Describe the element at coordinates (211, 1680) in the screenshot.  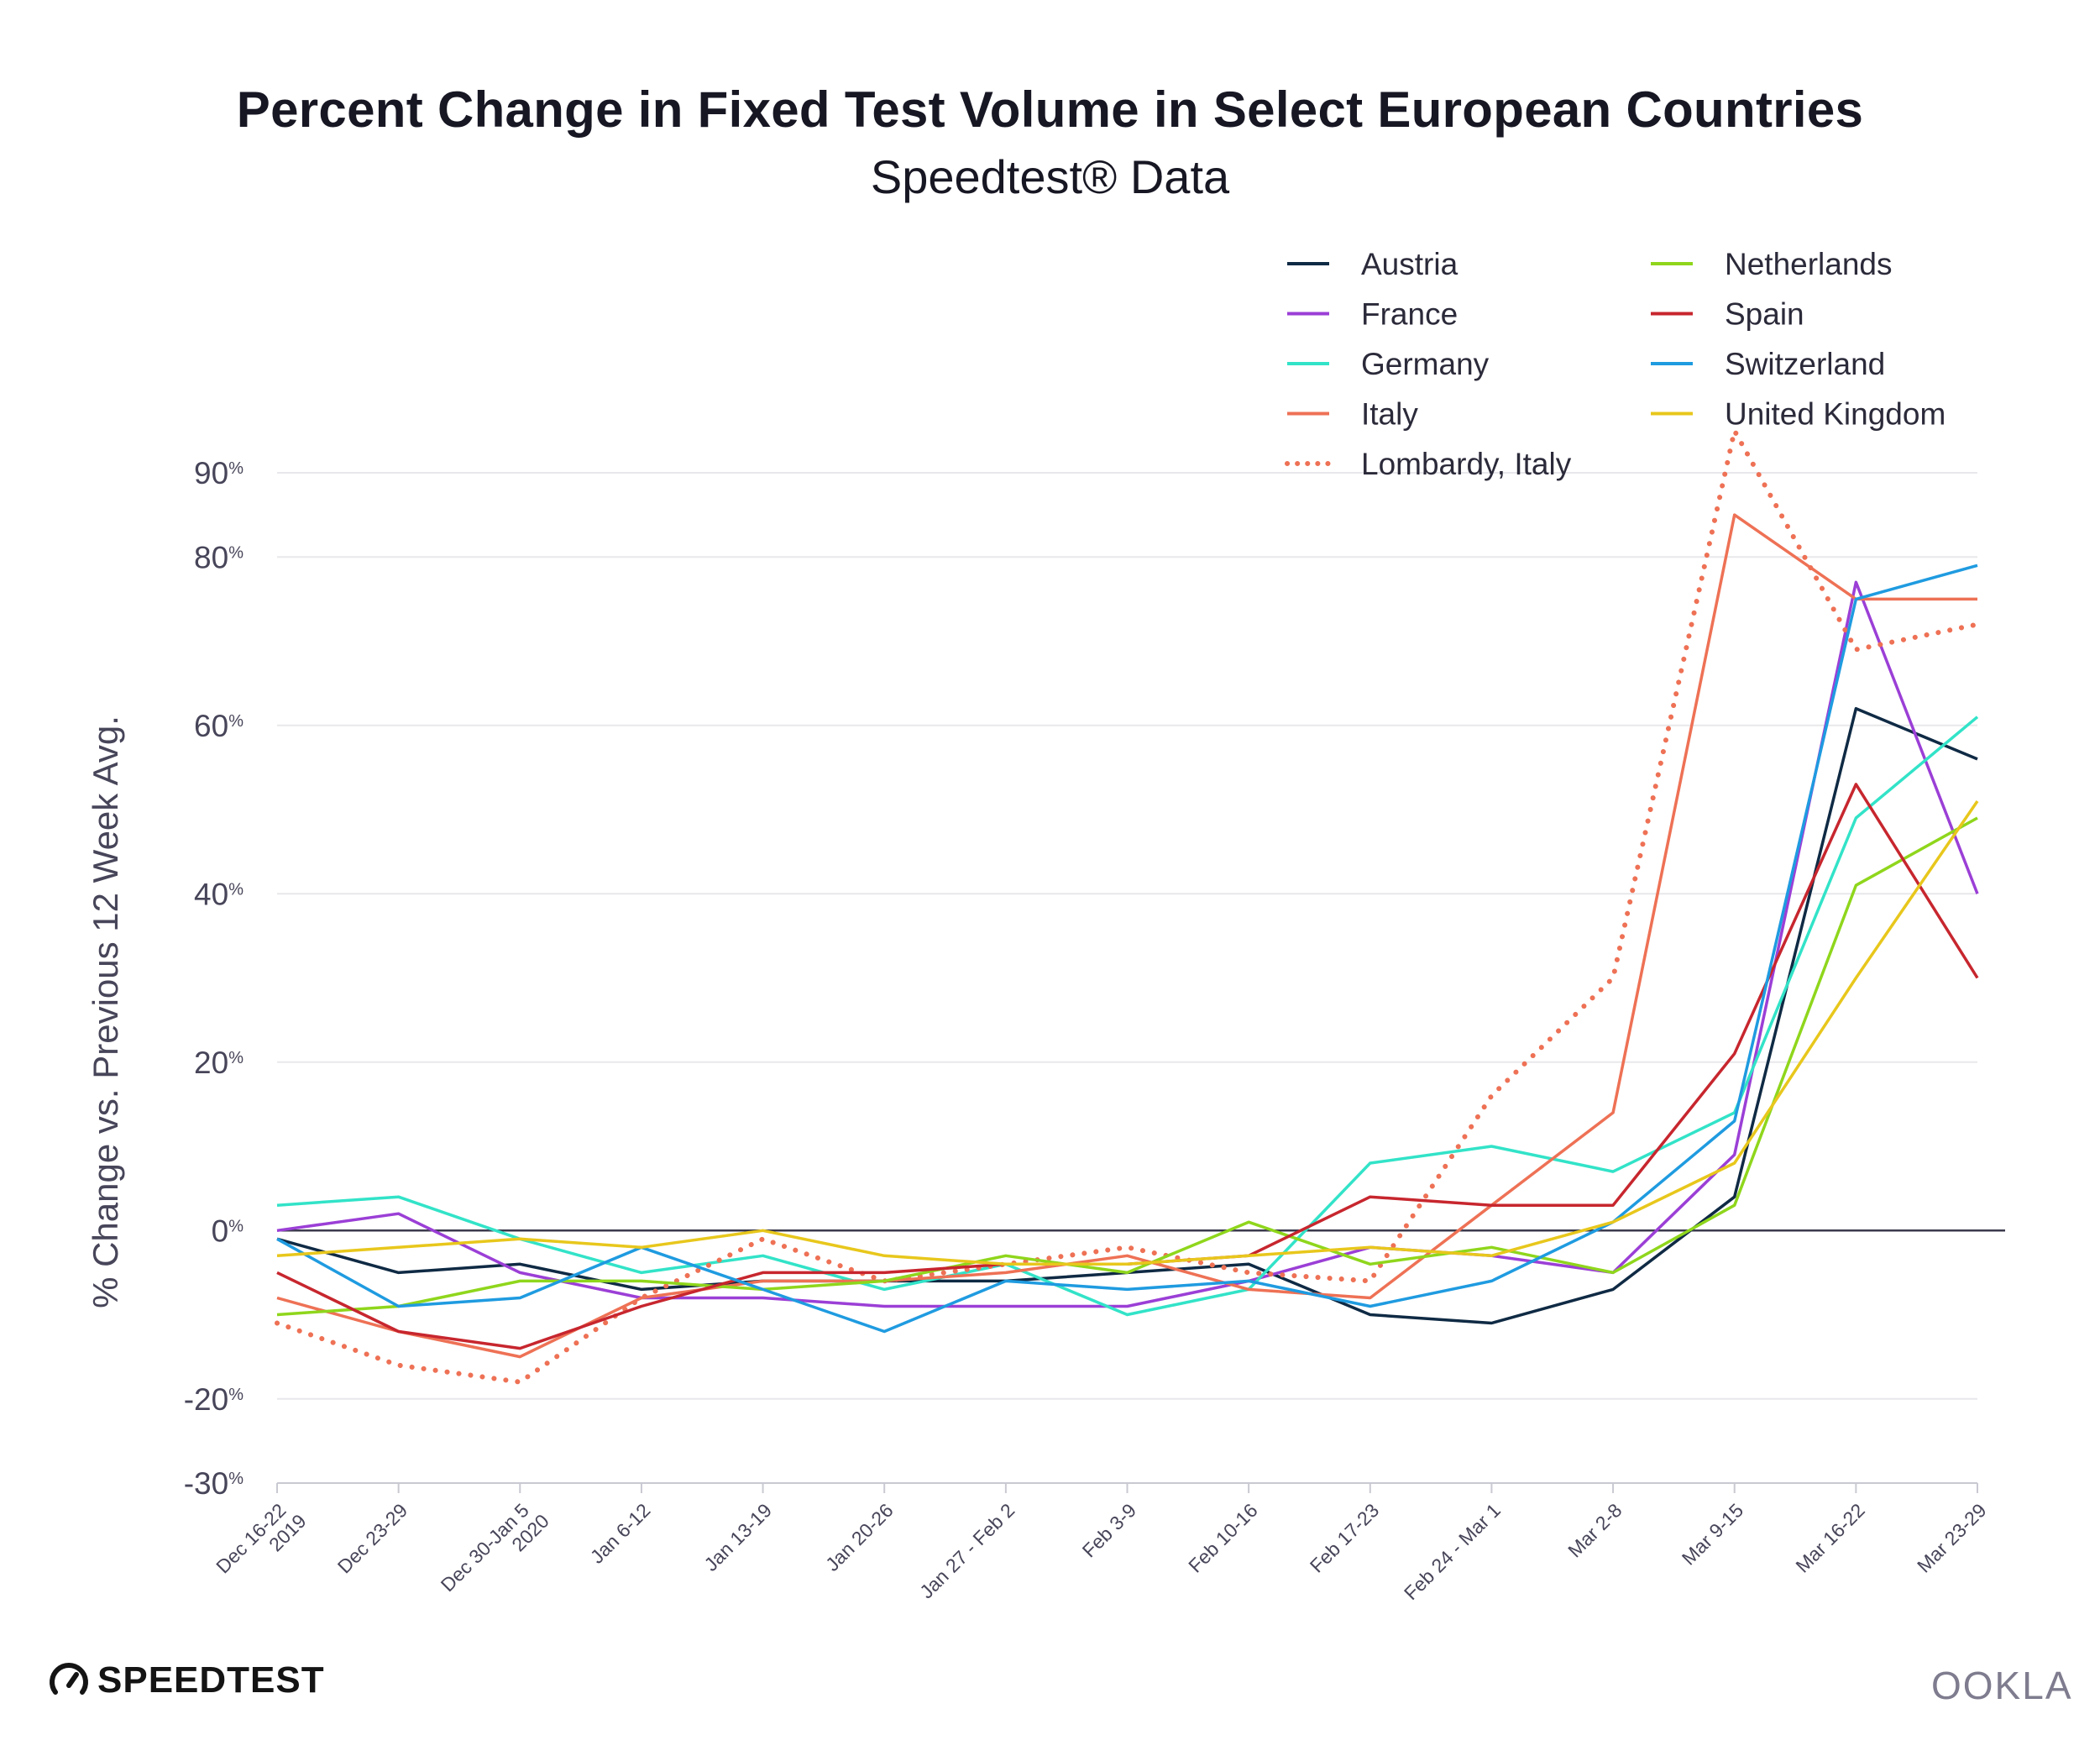
I see `speedtest-wordmark: SPEEDTEST` at that location.